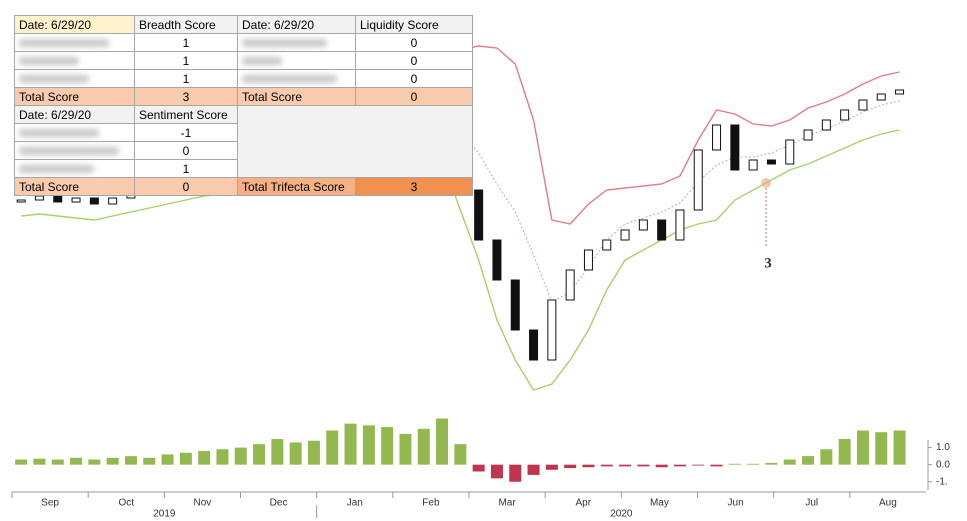  What do you see at coordinates (414, 24) in the screenshot?
I see `cell: Liquidity Score` at bounding box center [414, 24].